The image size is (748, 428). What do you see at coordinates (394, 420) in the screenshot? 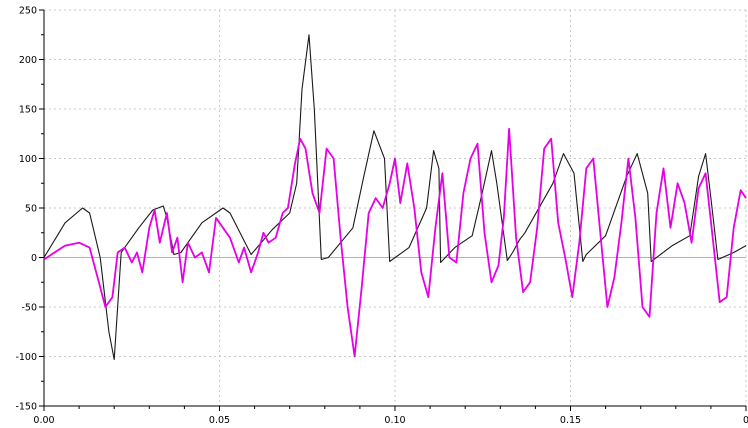
I see `x-tick-label: 0.10` at bounding box center [394, 420].